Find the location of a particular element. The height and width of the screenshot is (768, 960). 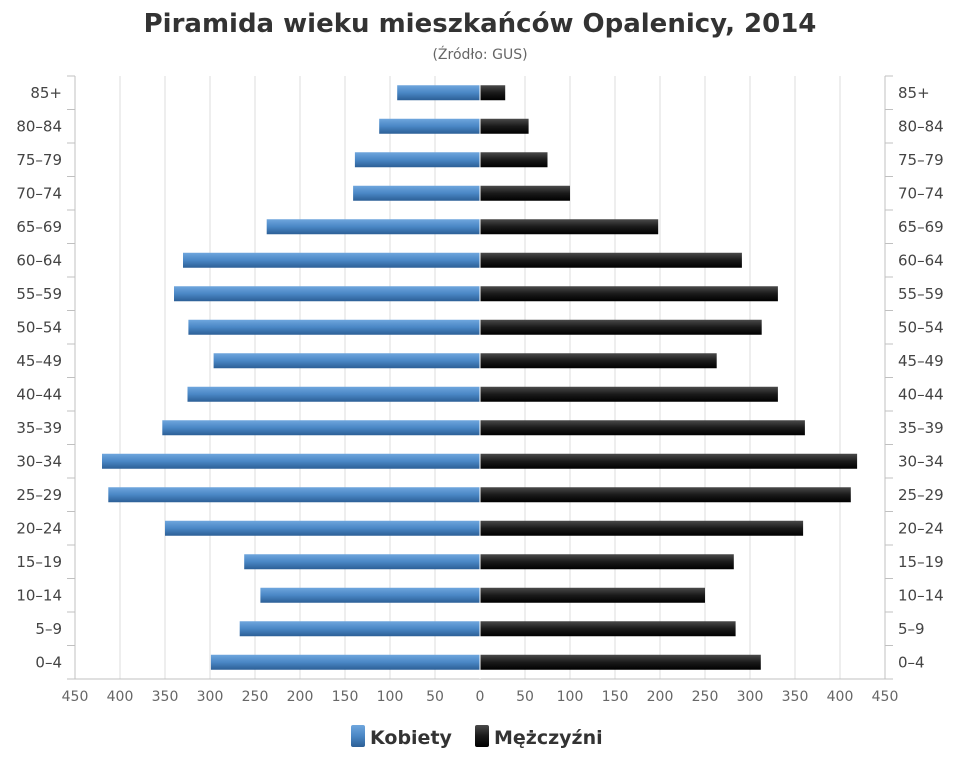

legend-label-kobiety: Kobiety is located at coordinates (411, 738).